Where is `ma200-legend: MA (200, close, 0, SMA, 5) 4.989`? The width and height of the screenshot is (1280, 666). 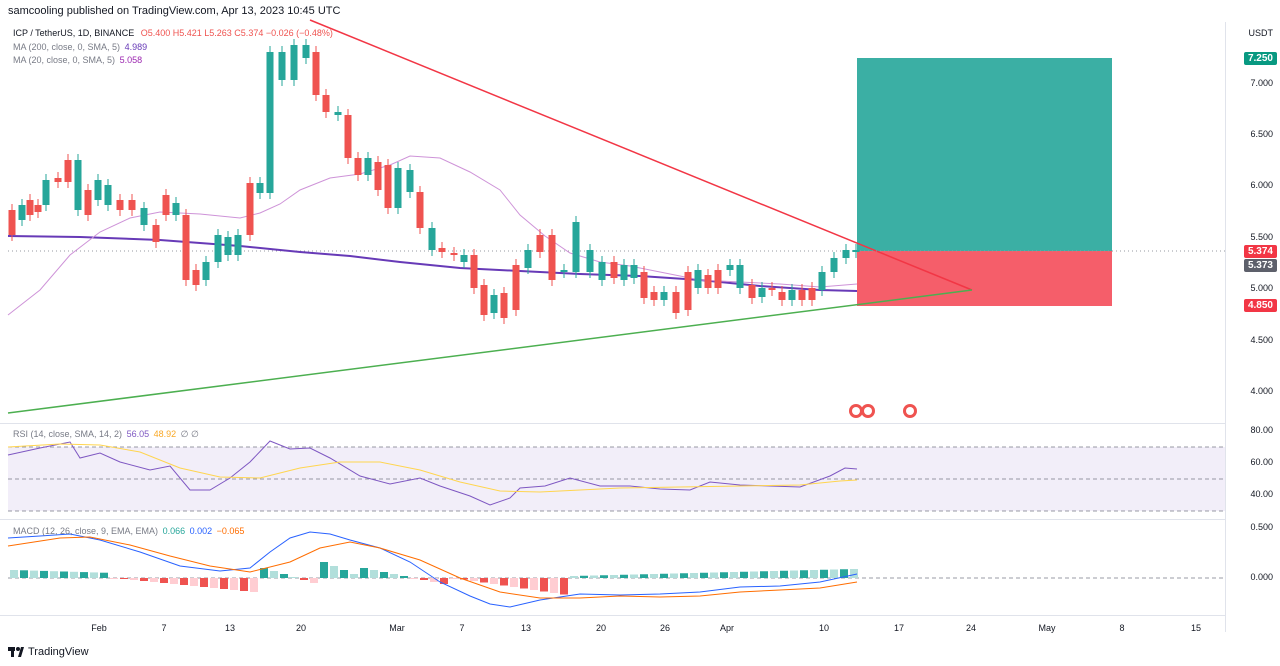
ma200-legend: MA (200, close, 0, SMA, 5) 4.989 is located at coordinates (80, 47).